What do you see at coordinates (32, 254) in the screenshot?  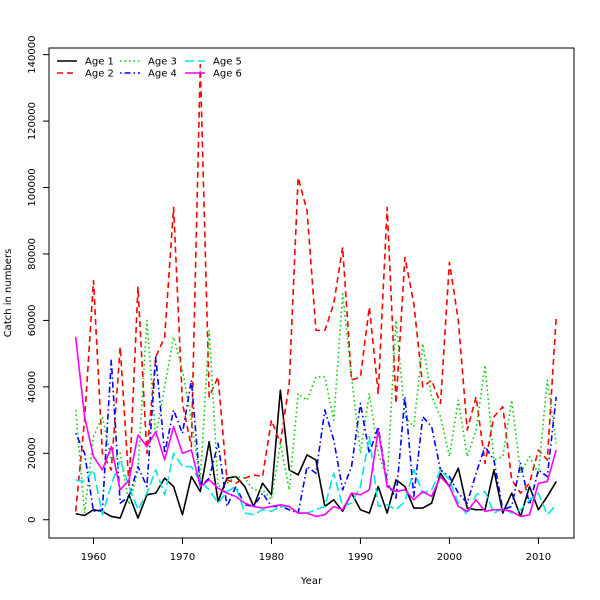 I see `y-tick-label: 80000` at bounding box center [32, 254].